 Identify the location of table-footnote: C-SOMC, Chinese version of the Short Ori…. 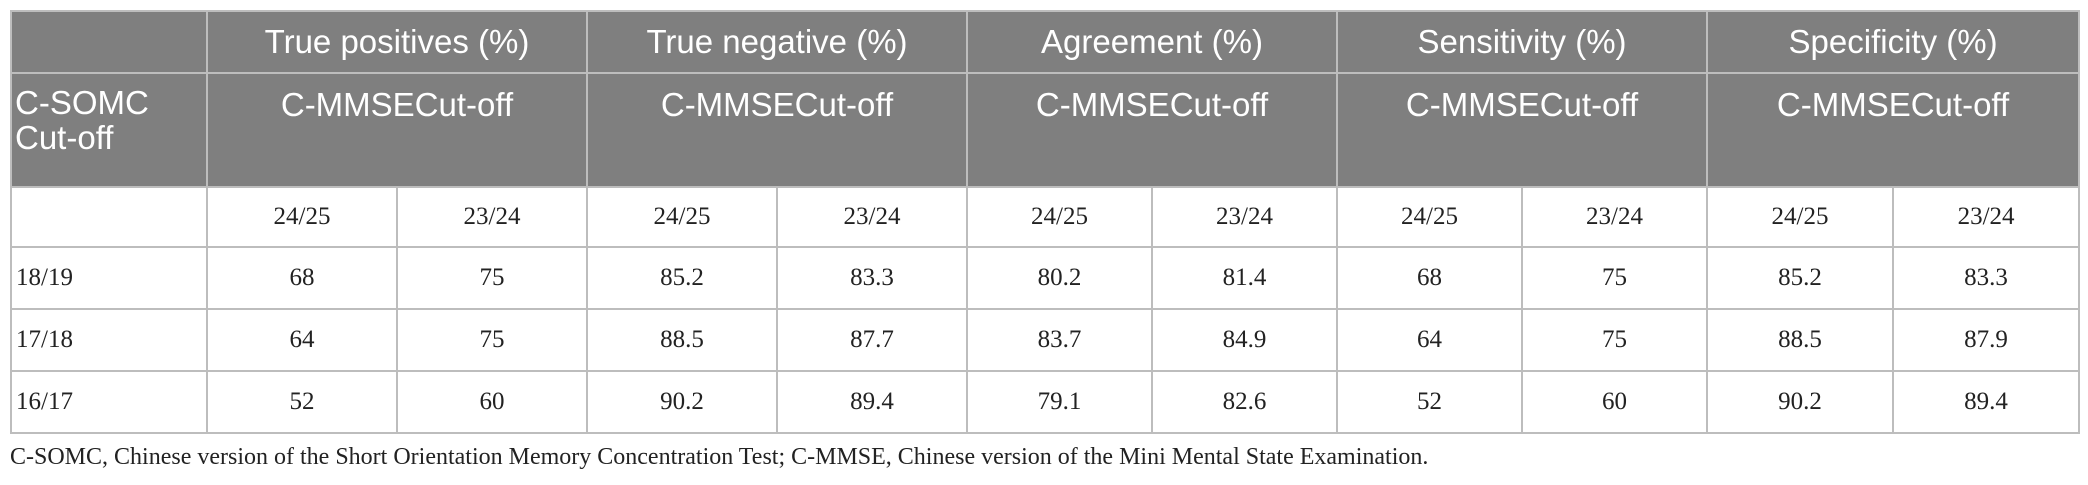
(719, 457).